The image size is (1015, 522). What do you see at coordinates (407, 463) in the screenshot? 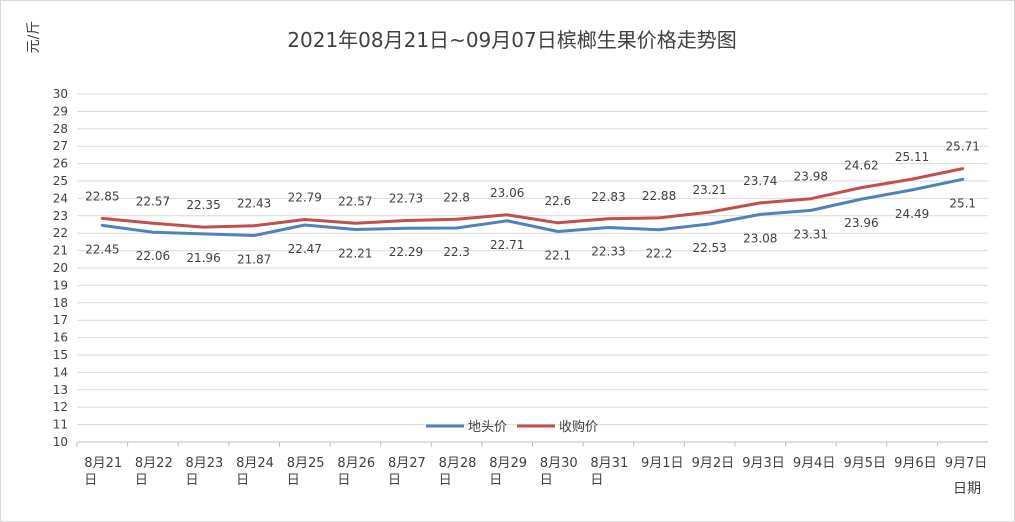
I see `x-category-label: 8月27` at bounding box center [407, 463].